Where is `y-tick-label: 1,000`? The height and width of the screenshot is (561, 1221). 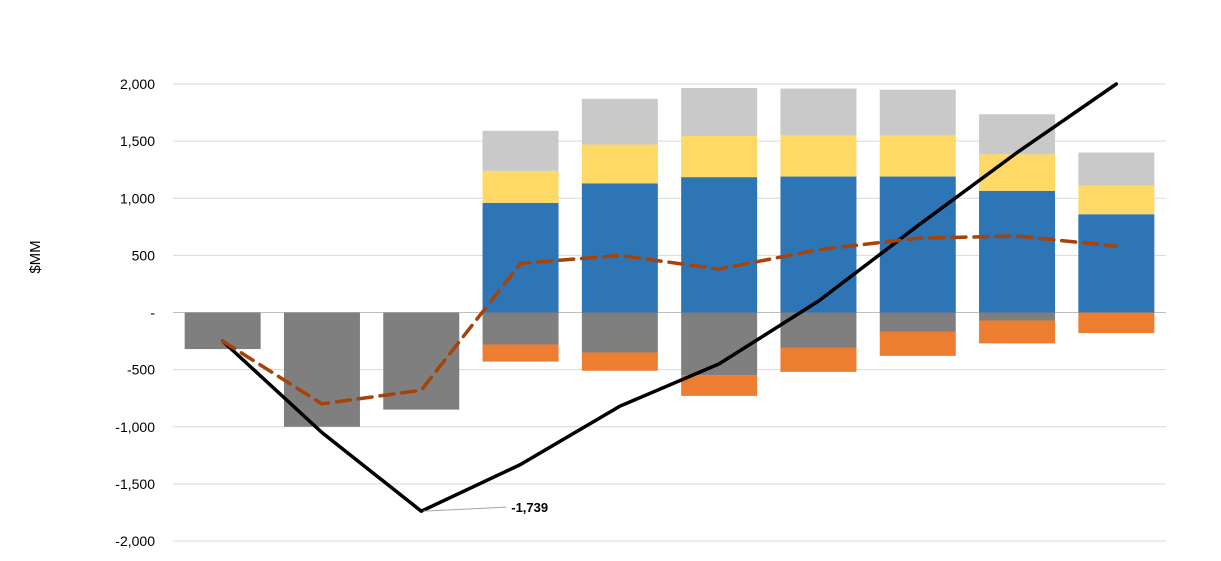 y-tick-label: 1,000 is located at coordinates (137, 198).